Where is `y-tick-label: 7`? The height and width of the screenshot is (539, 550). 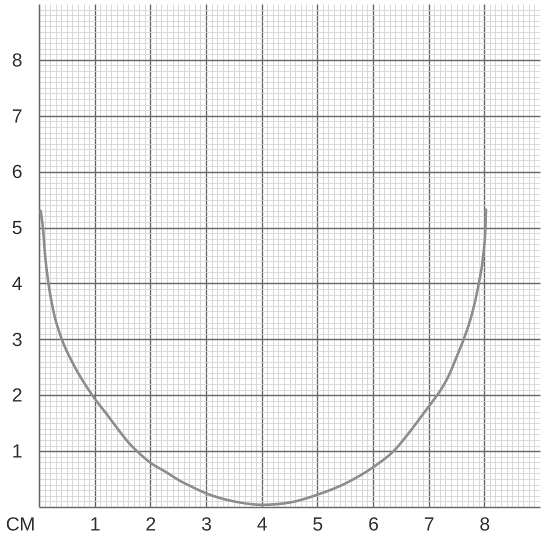
y-tick-label: 7 is located at coordinates (17, 117).